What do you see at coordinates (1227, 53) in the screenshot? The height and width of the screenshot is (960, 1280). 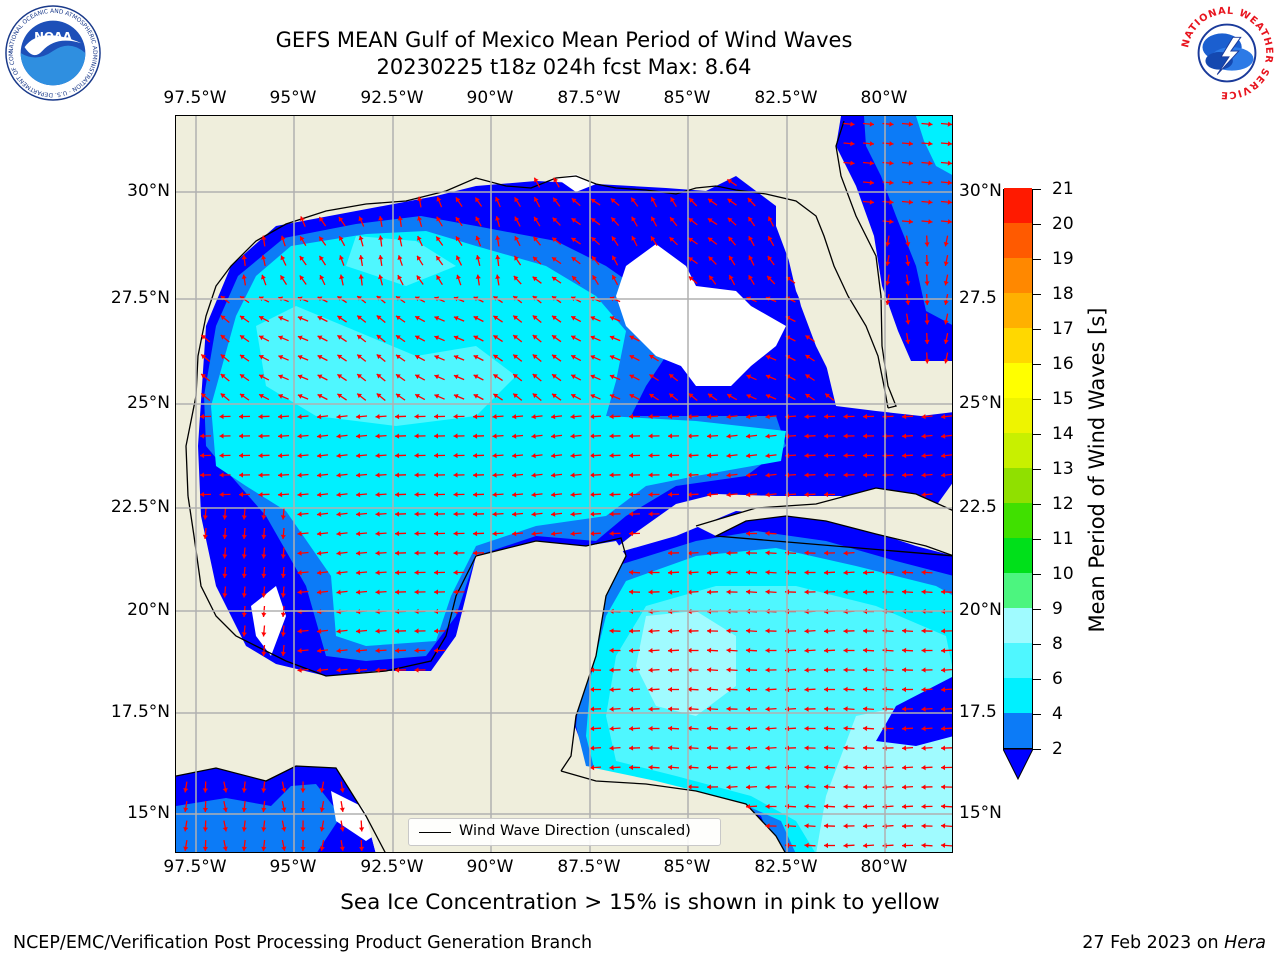 I see `nws-logo: NATIONAL WEATHER SERVICE` at bounding box center [1227, 53].